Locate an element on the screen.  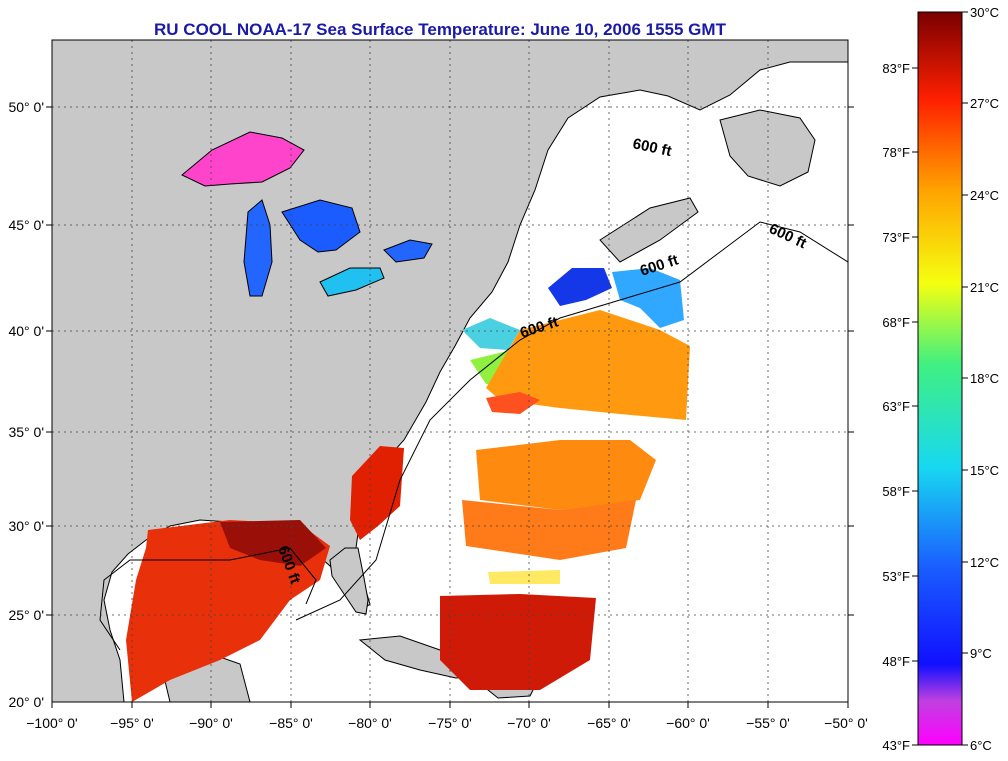
lon-label: −80° 0' is located at coordinates (370, 723).